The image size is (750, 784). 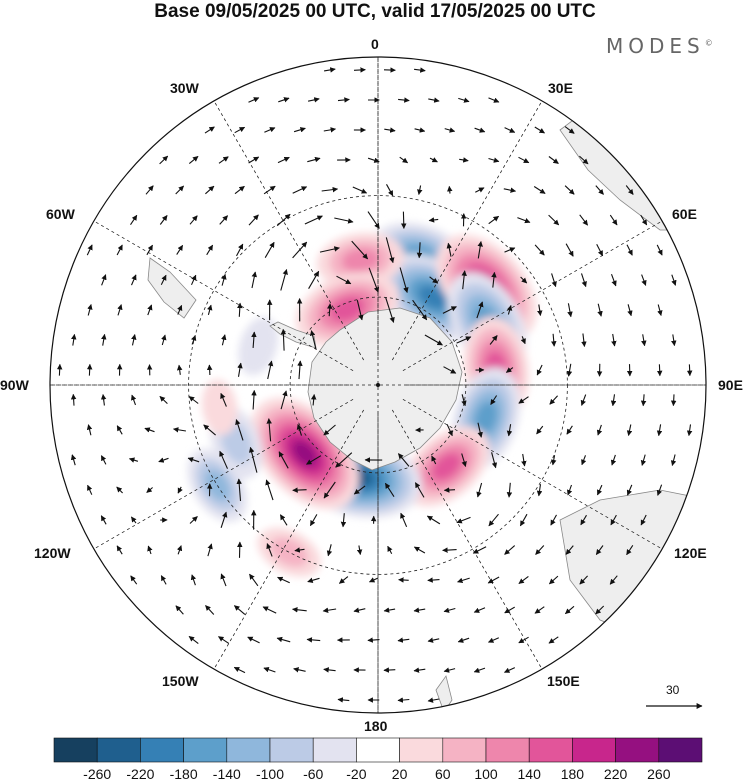 I want to click on colorbar-tick: -140, so click(x=227, y=774).